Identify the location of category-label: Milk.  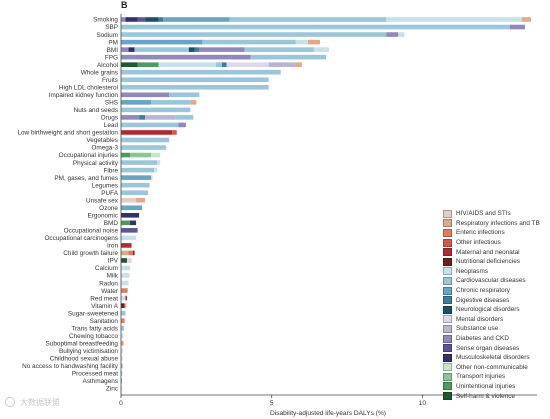
(113, 276).